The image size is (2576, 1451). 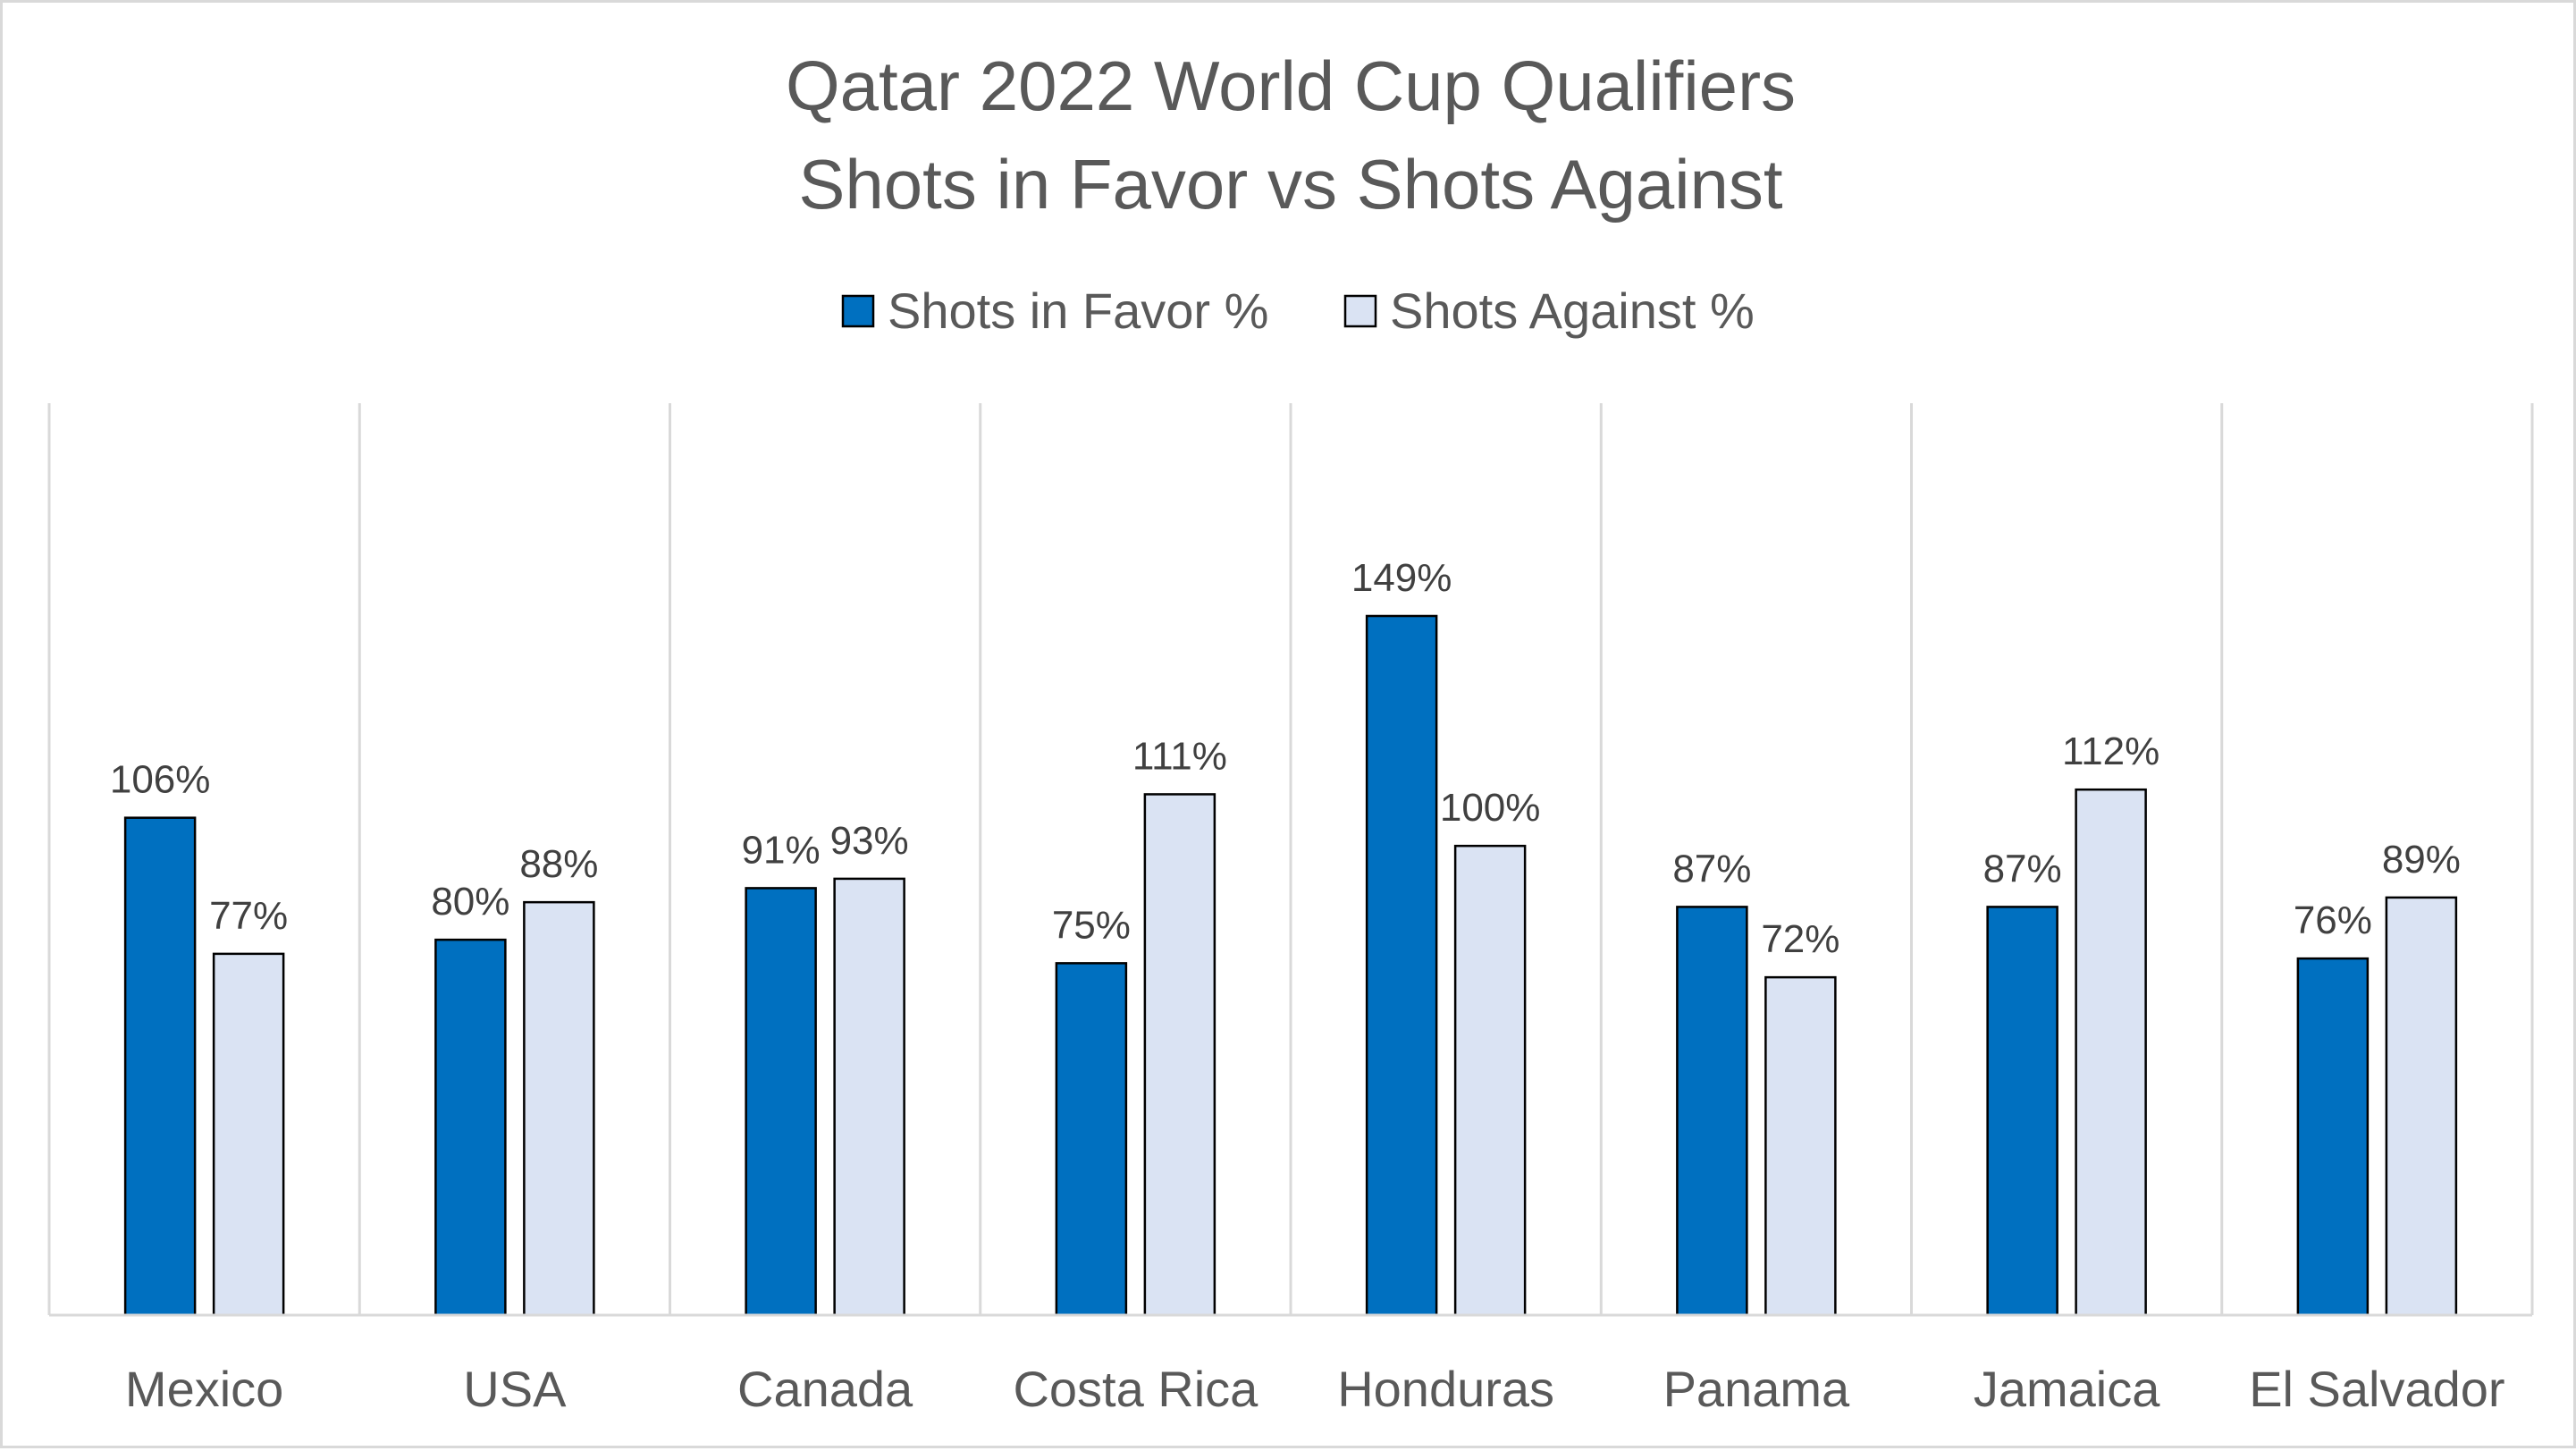 What do you see at coordinates (1091, 1139) in the screenshot?
I see `bar-shots-in-favor-costa-rica` at bounding box center [1091, 1139].